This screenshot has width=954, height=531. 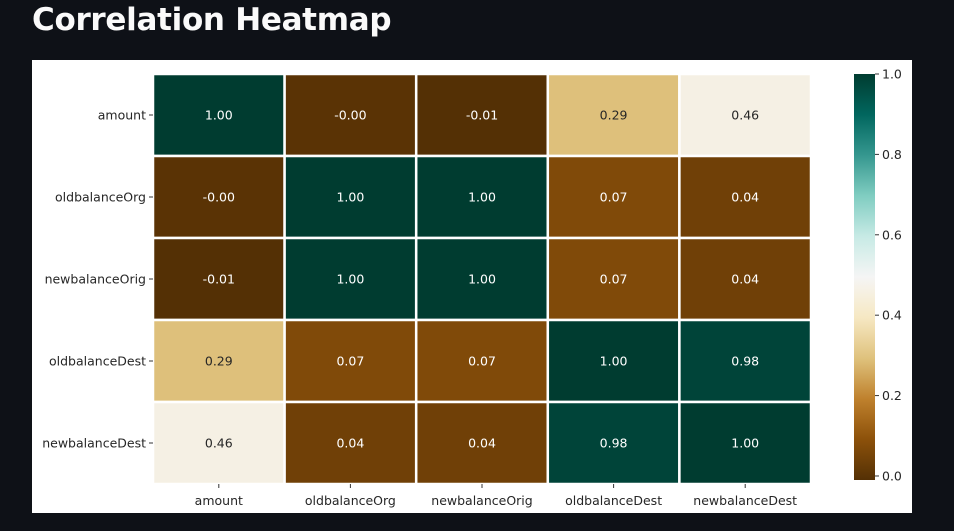 I want to click on colorbar-tick-label: 0.2, so click(x=892, y=395).